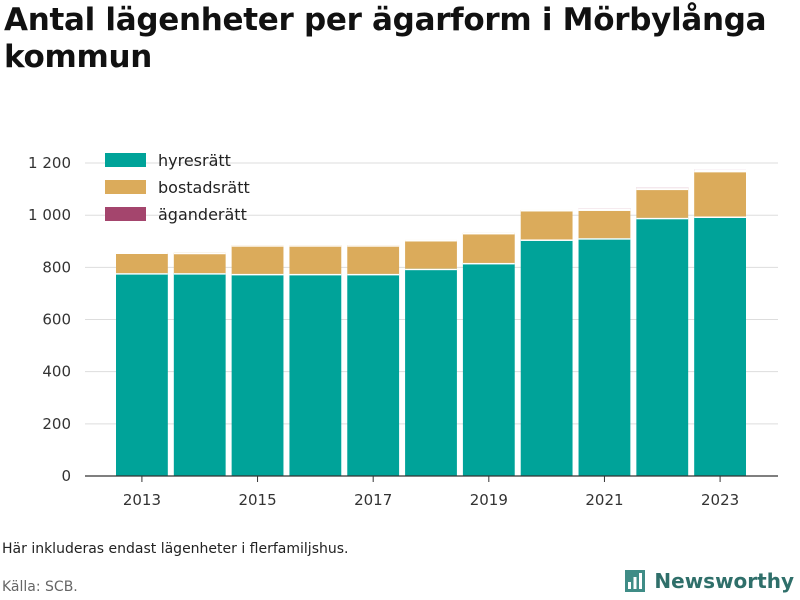 This screenshot has width=800, height=600. Describe the element at coordinates (40, 587) in the screenshot. I see `source-text: Källa: SCB.` at that location.